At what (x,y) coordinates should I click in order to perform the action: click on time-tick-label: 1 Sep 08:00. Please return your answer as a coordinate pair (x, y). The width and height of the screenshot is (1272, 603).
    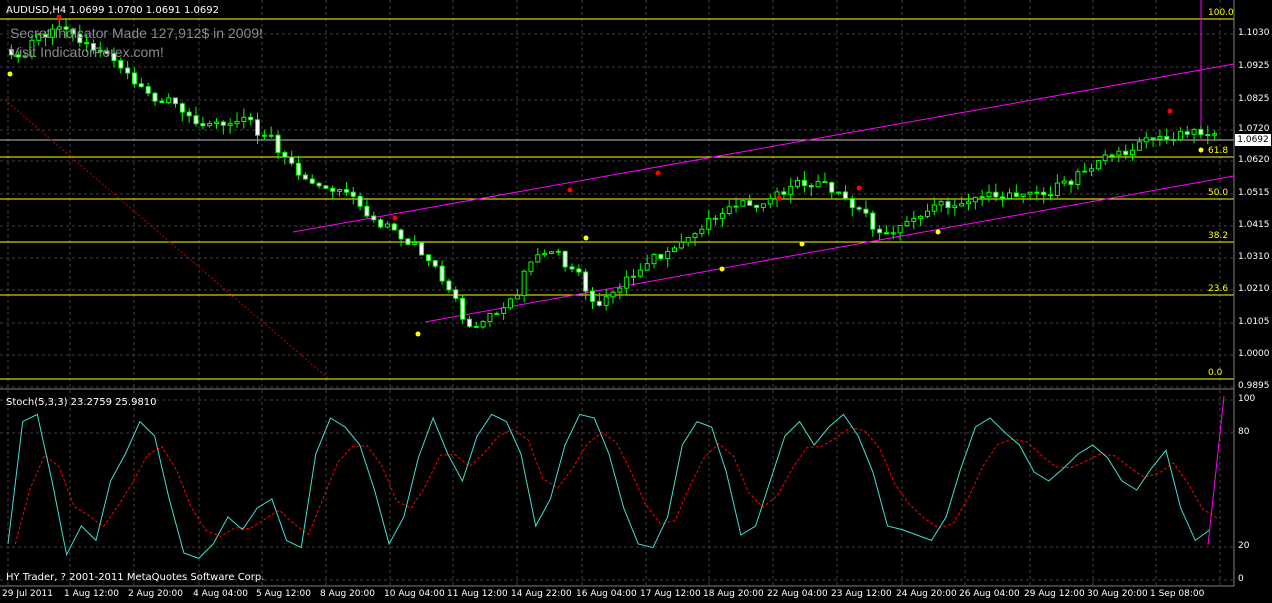
    Looking at the image, I should click on (1177, 594).